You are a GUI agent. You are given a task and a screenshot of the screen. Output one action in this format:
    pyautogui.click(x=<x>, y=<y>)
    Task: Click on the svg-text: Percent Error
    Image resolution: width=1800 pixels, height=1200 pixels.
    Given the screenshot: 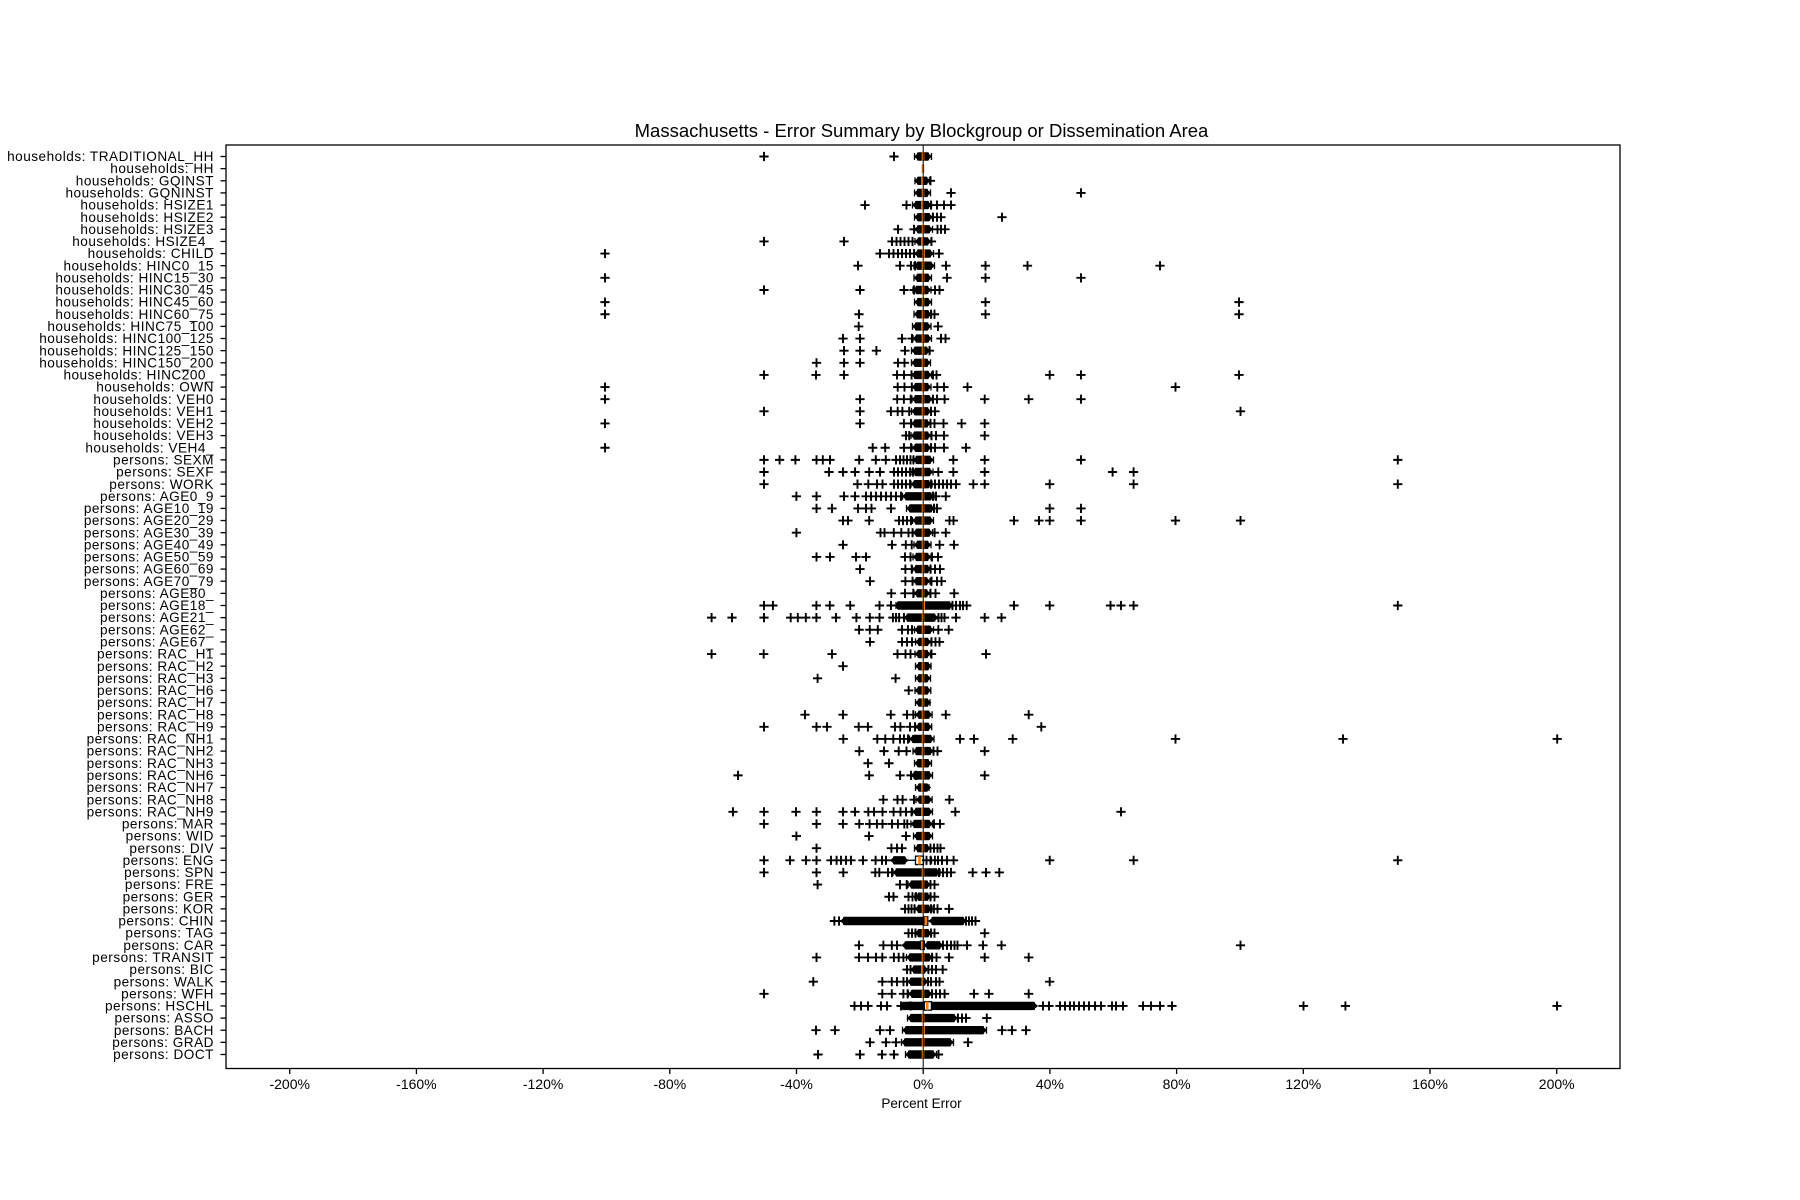 What is the action you would take?
    pyautogui.click(x=921, y=1103)
    